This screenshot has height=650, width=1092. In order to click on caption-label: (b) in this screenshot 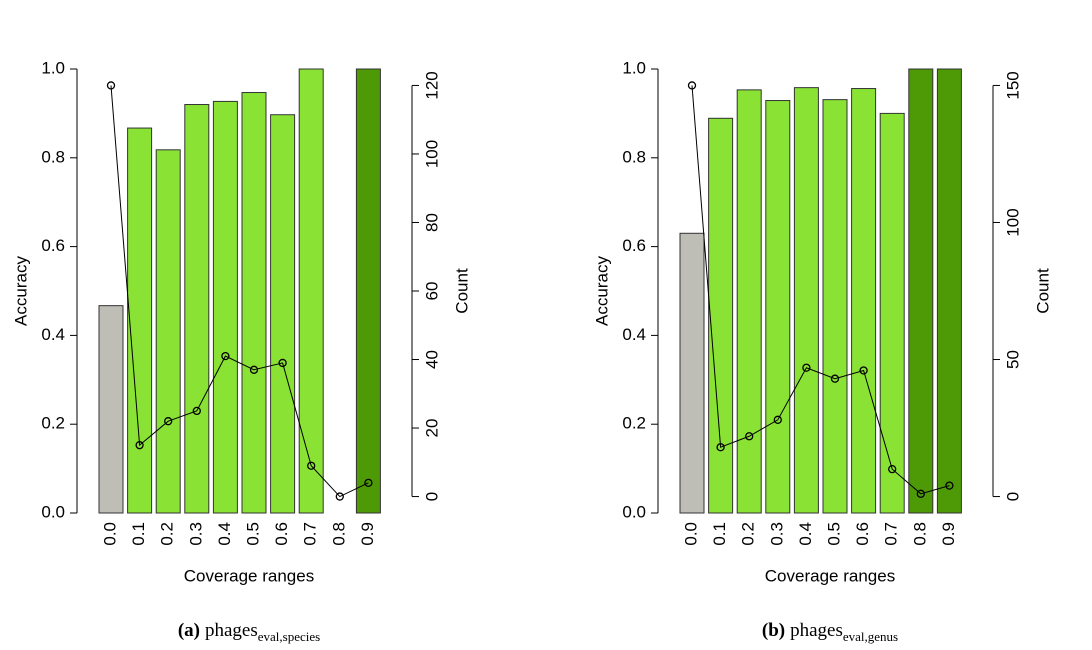, I will do `click(773, 630)`.